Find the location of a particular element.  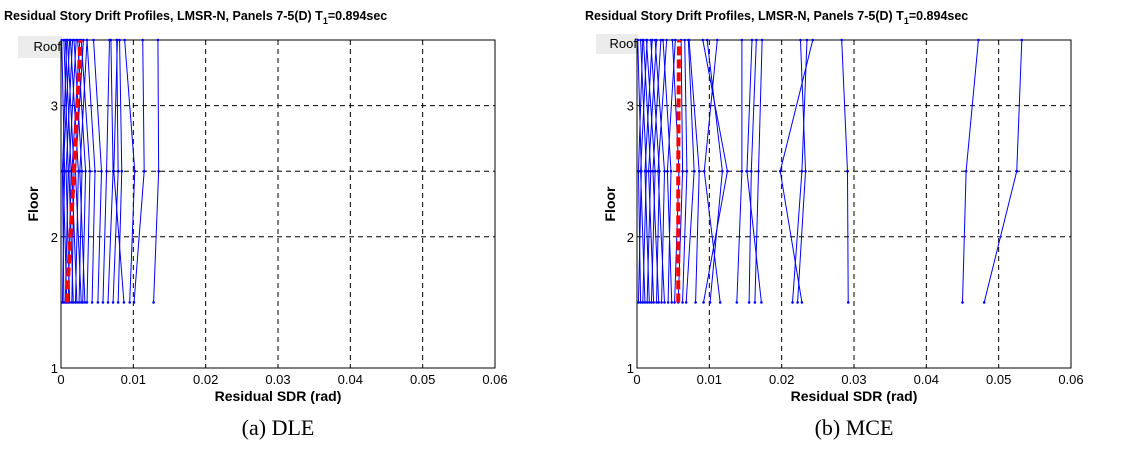

x-tick-label: 0.03 is located at coordinates (853, 379).